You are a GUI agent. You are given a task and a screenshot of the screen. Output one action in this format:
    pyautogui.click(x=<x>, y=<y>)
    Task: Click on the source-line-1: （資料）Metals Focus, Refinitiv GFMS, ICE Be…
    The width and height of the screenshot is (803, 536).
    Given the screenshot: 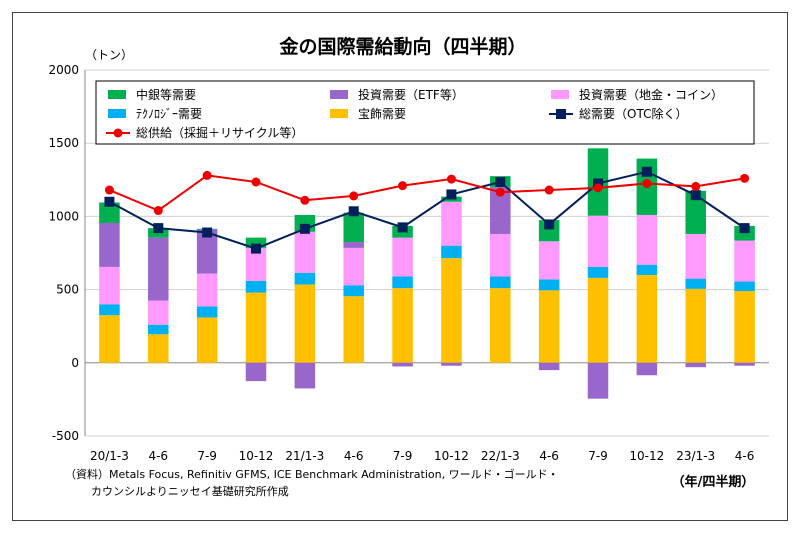 What is the action you would take?
    pyautogui.click(x=312, y=474)
    